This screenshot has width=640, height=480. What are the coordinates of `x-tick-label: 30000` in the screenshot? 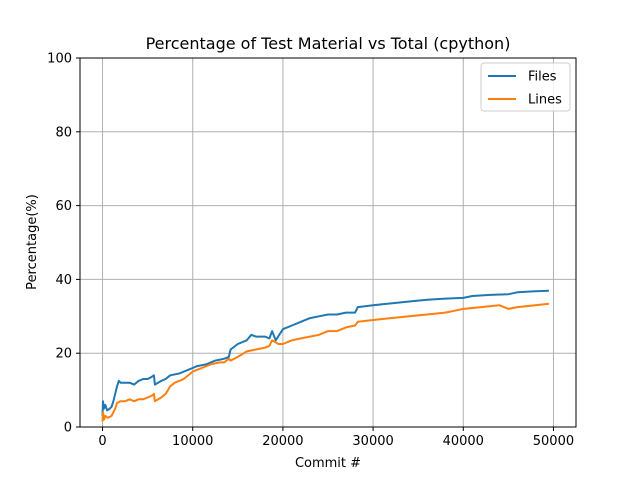 It's located at (372, 441).